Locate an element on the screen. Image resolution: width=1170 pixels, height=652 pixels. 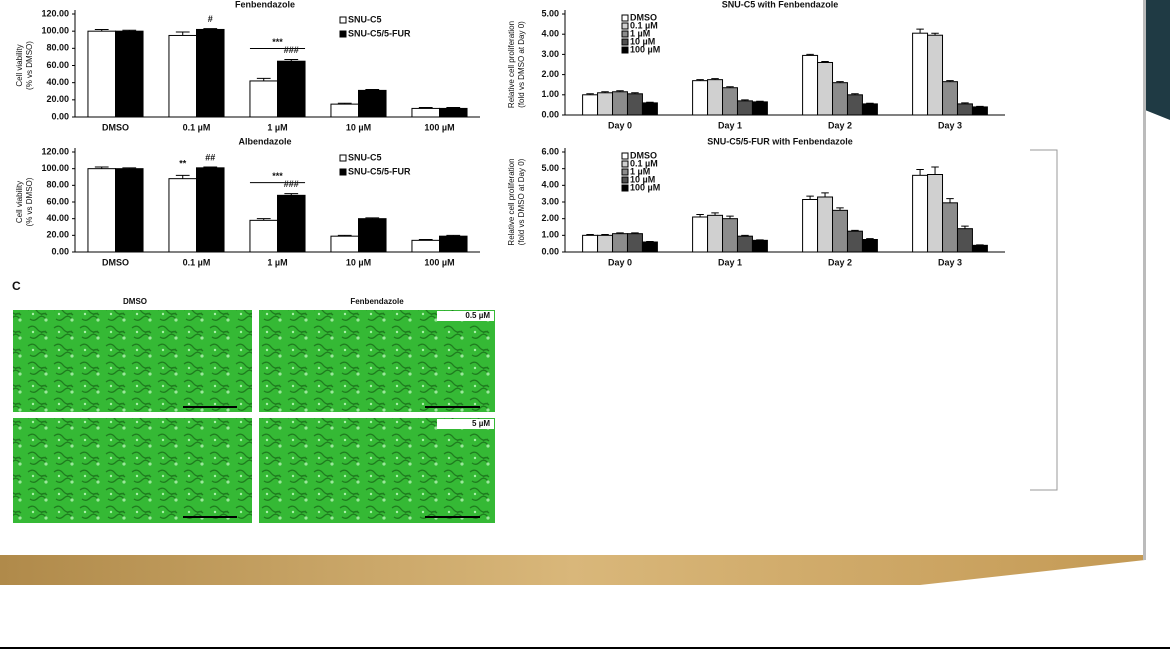
x-tick-label: Day 2 is located at coordinates (840, 262).